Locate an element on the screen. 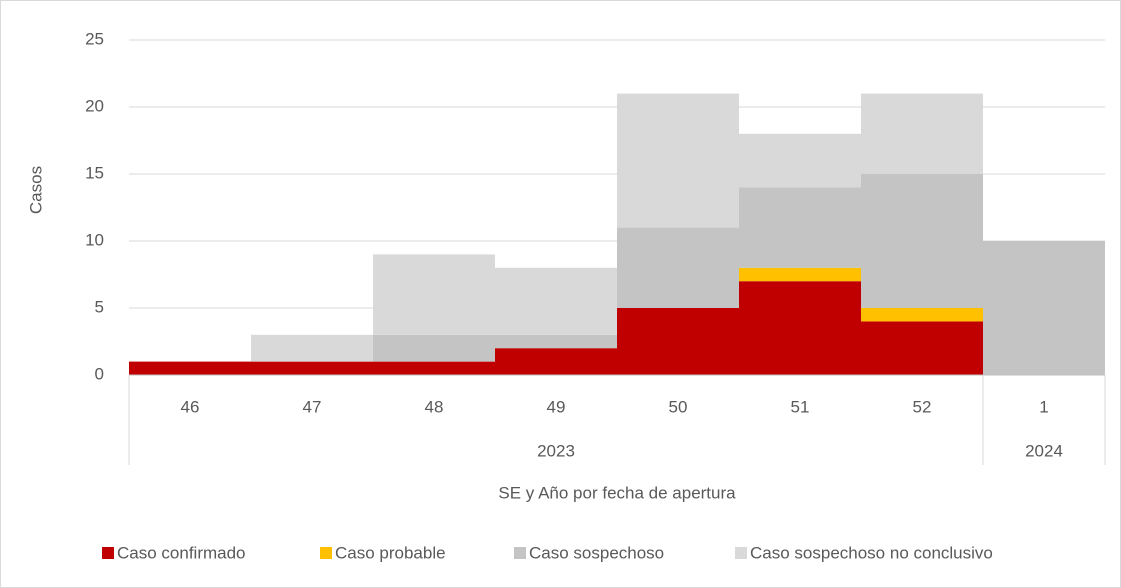  legend-label: Caso probable is located at coordinates (390, 552).